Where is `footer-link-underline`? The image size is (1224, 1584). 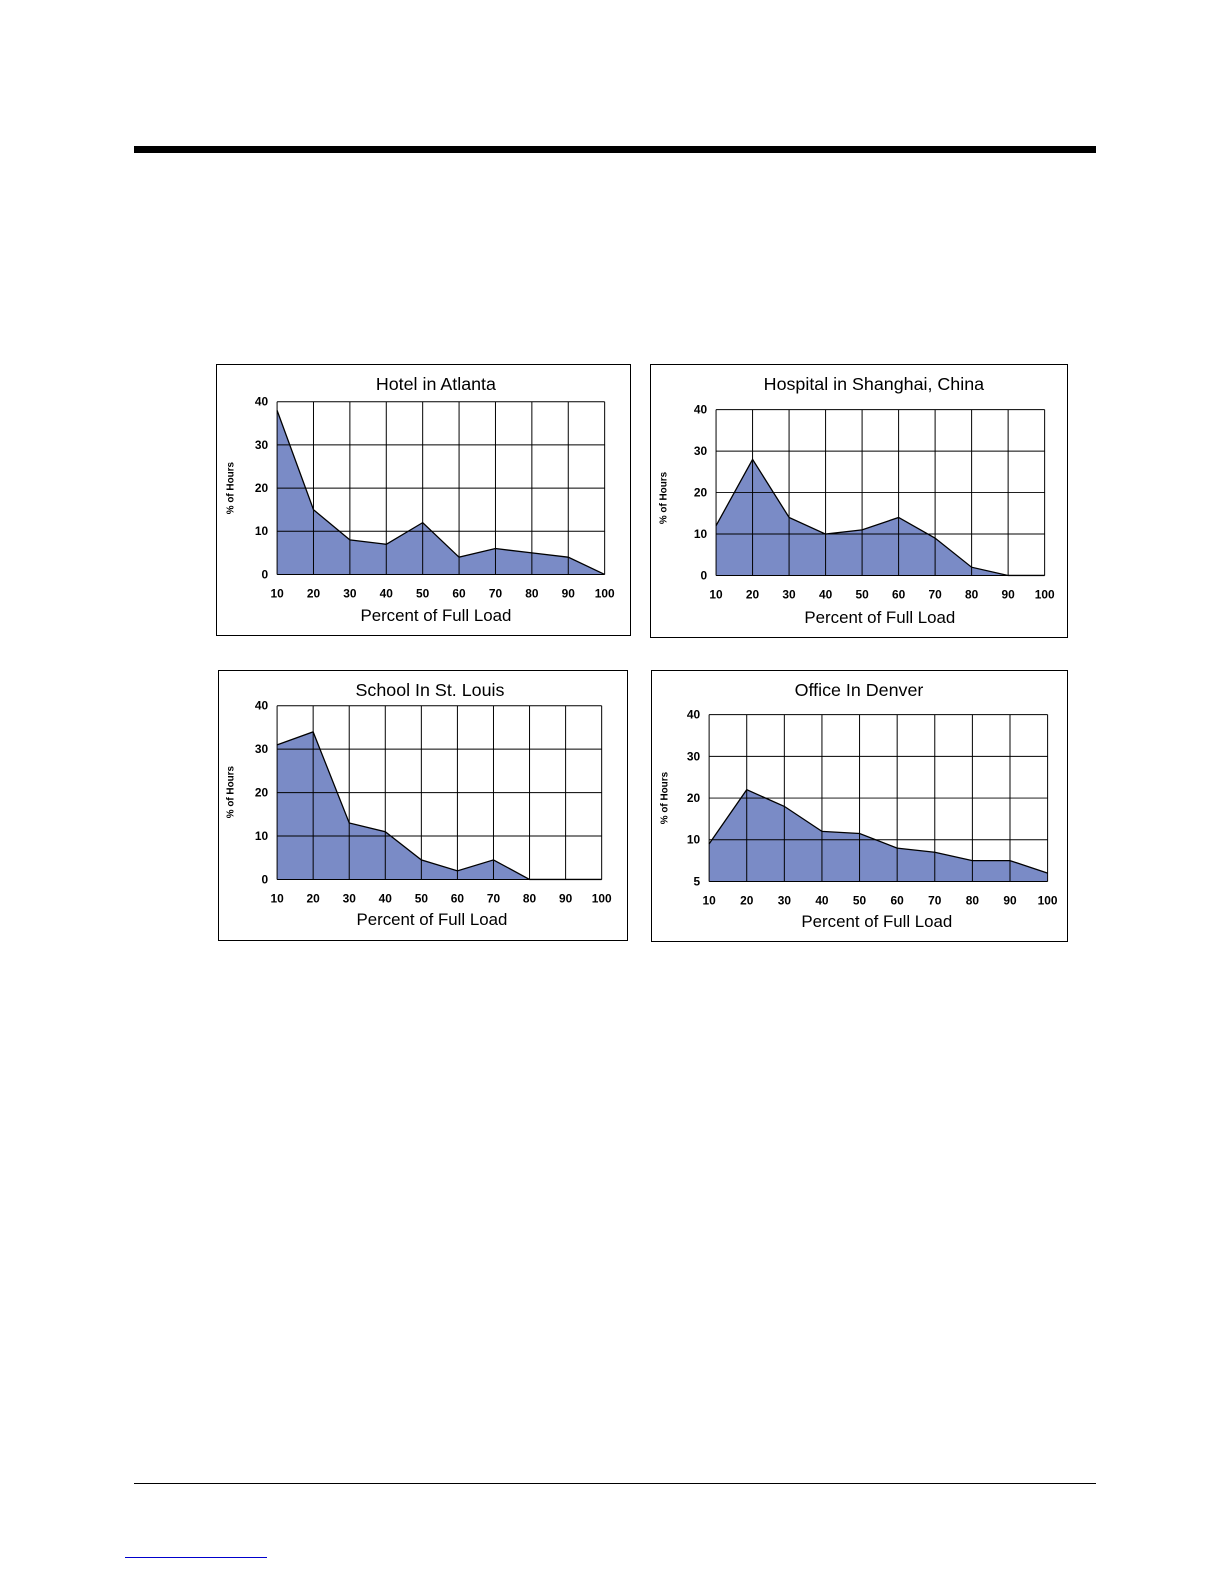 footer-link-underline is located at coordinates (196, 1557).